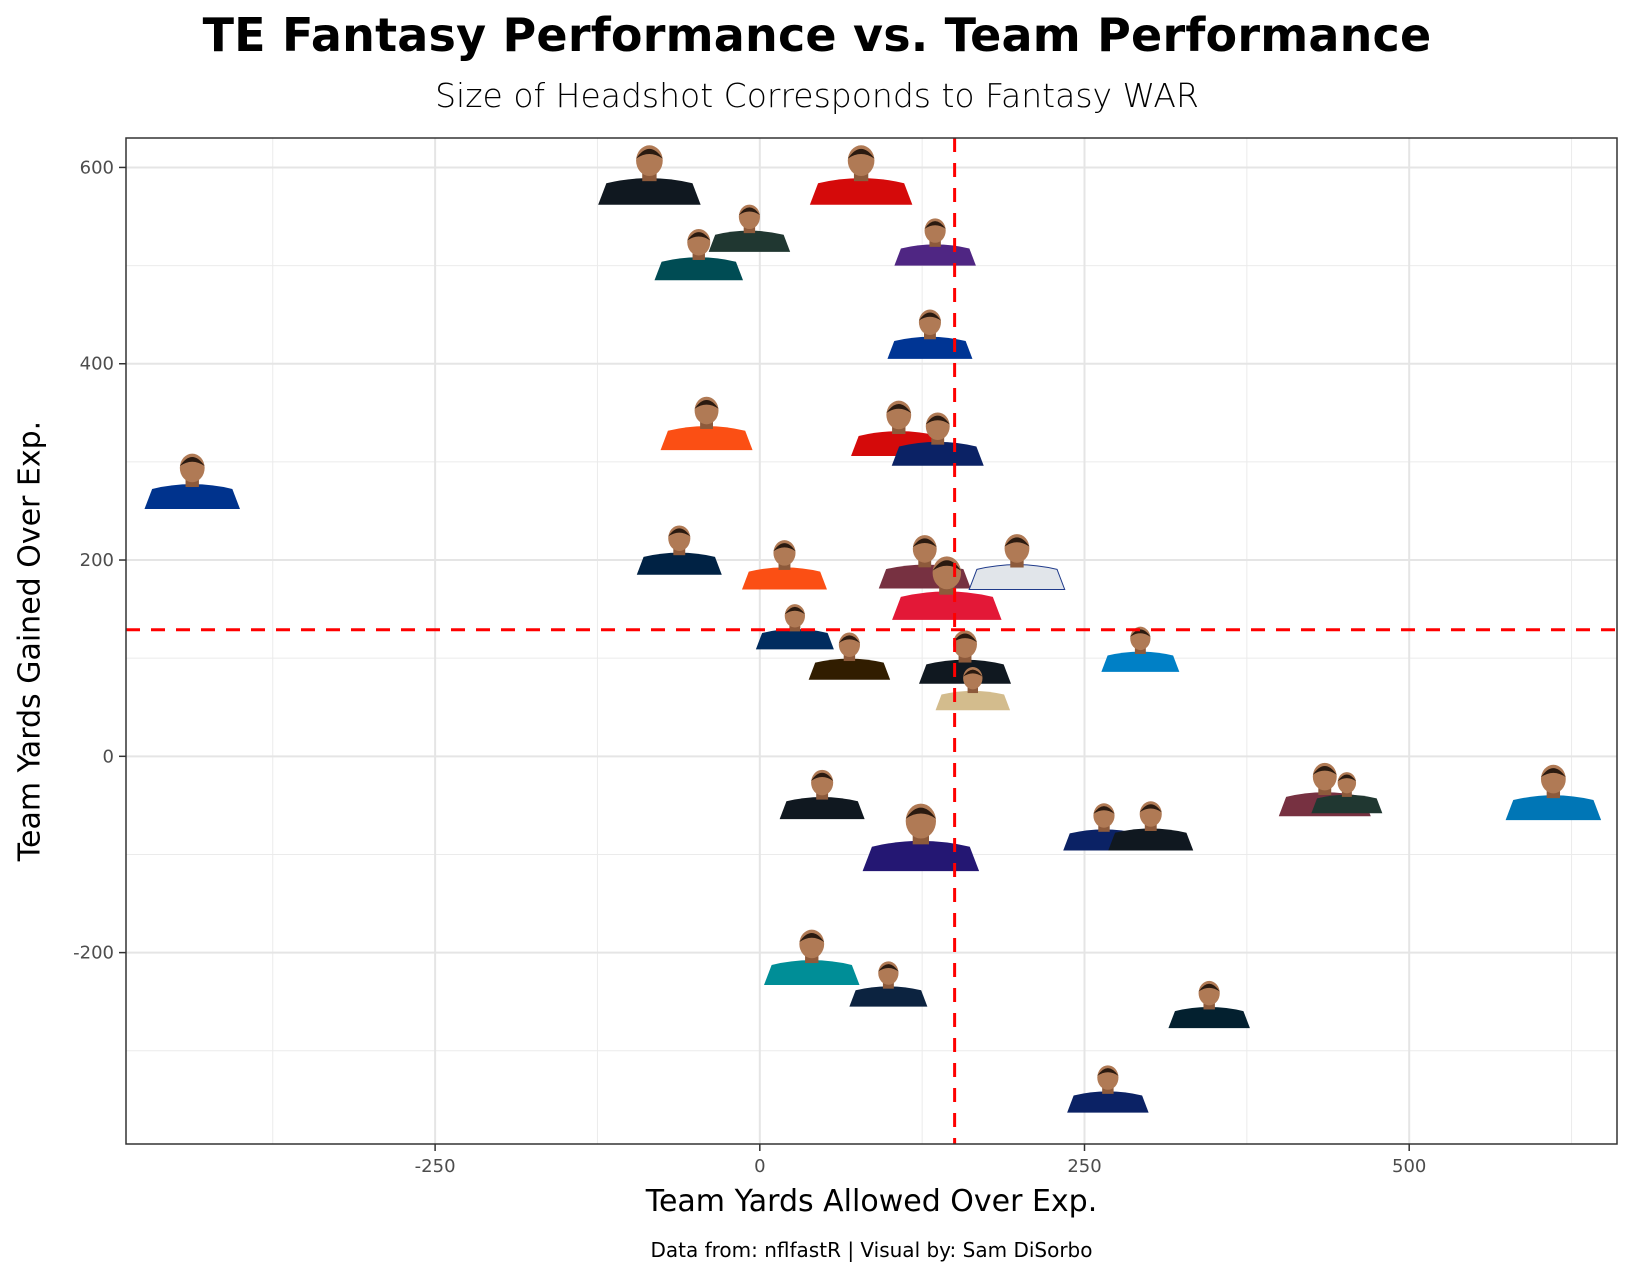 This screenshot has height=1280, width=1634. What do you see at coordinates (759, 1166) in the screenshot?
I see `x-tick-label: 0` at bounding box center [759, 1166].